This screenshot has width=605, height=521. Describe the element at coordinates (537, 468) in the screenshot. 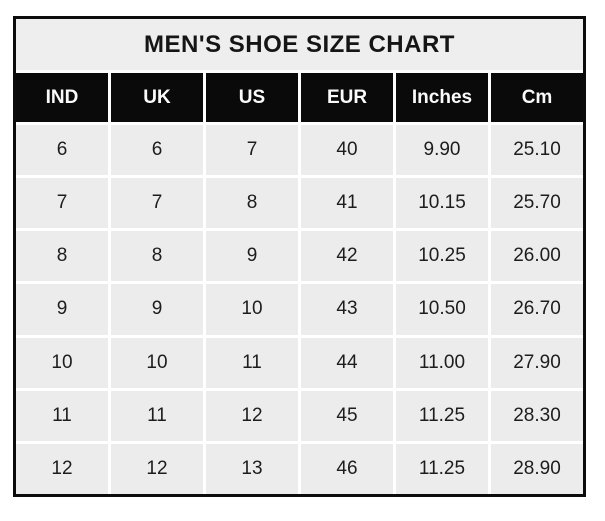

I see `table-cell-r7-cm: 28.90` at that location.